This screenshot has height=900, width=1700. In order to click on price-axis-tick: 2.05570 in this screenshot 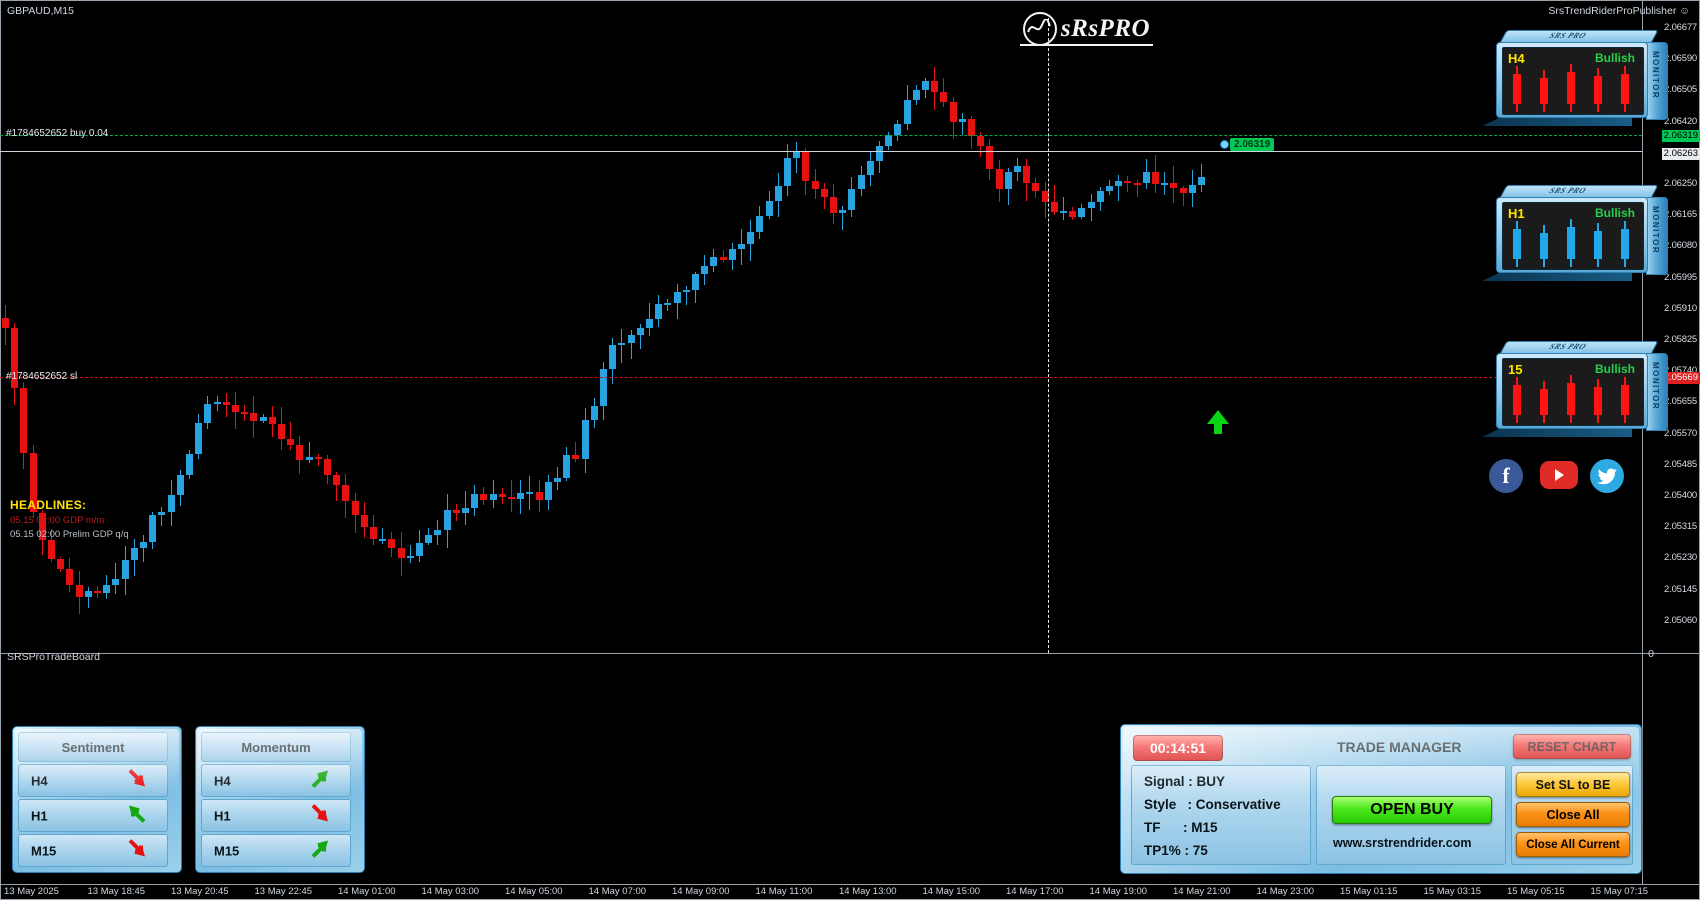, I will do `click(1680, 433)`.